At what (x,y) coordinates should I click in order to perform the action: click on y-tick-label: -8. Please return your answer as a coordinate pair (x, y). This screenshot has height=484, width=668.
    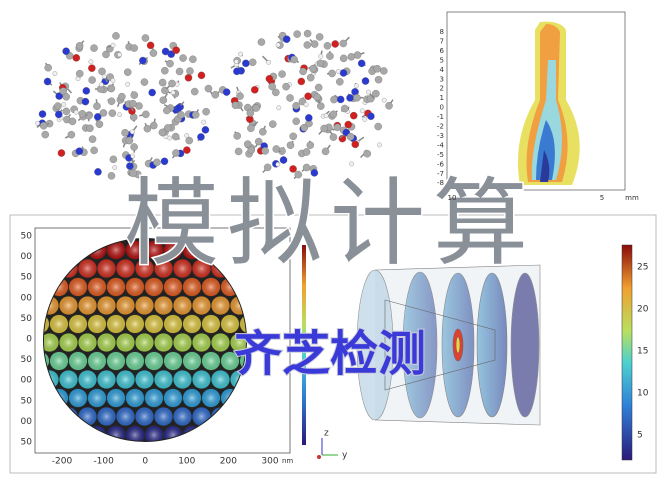
    Looking at the image, I should click on (440, 183).